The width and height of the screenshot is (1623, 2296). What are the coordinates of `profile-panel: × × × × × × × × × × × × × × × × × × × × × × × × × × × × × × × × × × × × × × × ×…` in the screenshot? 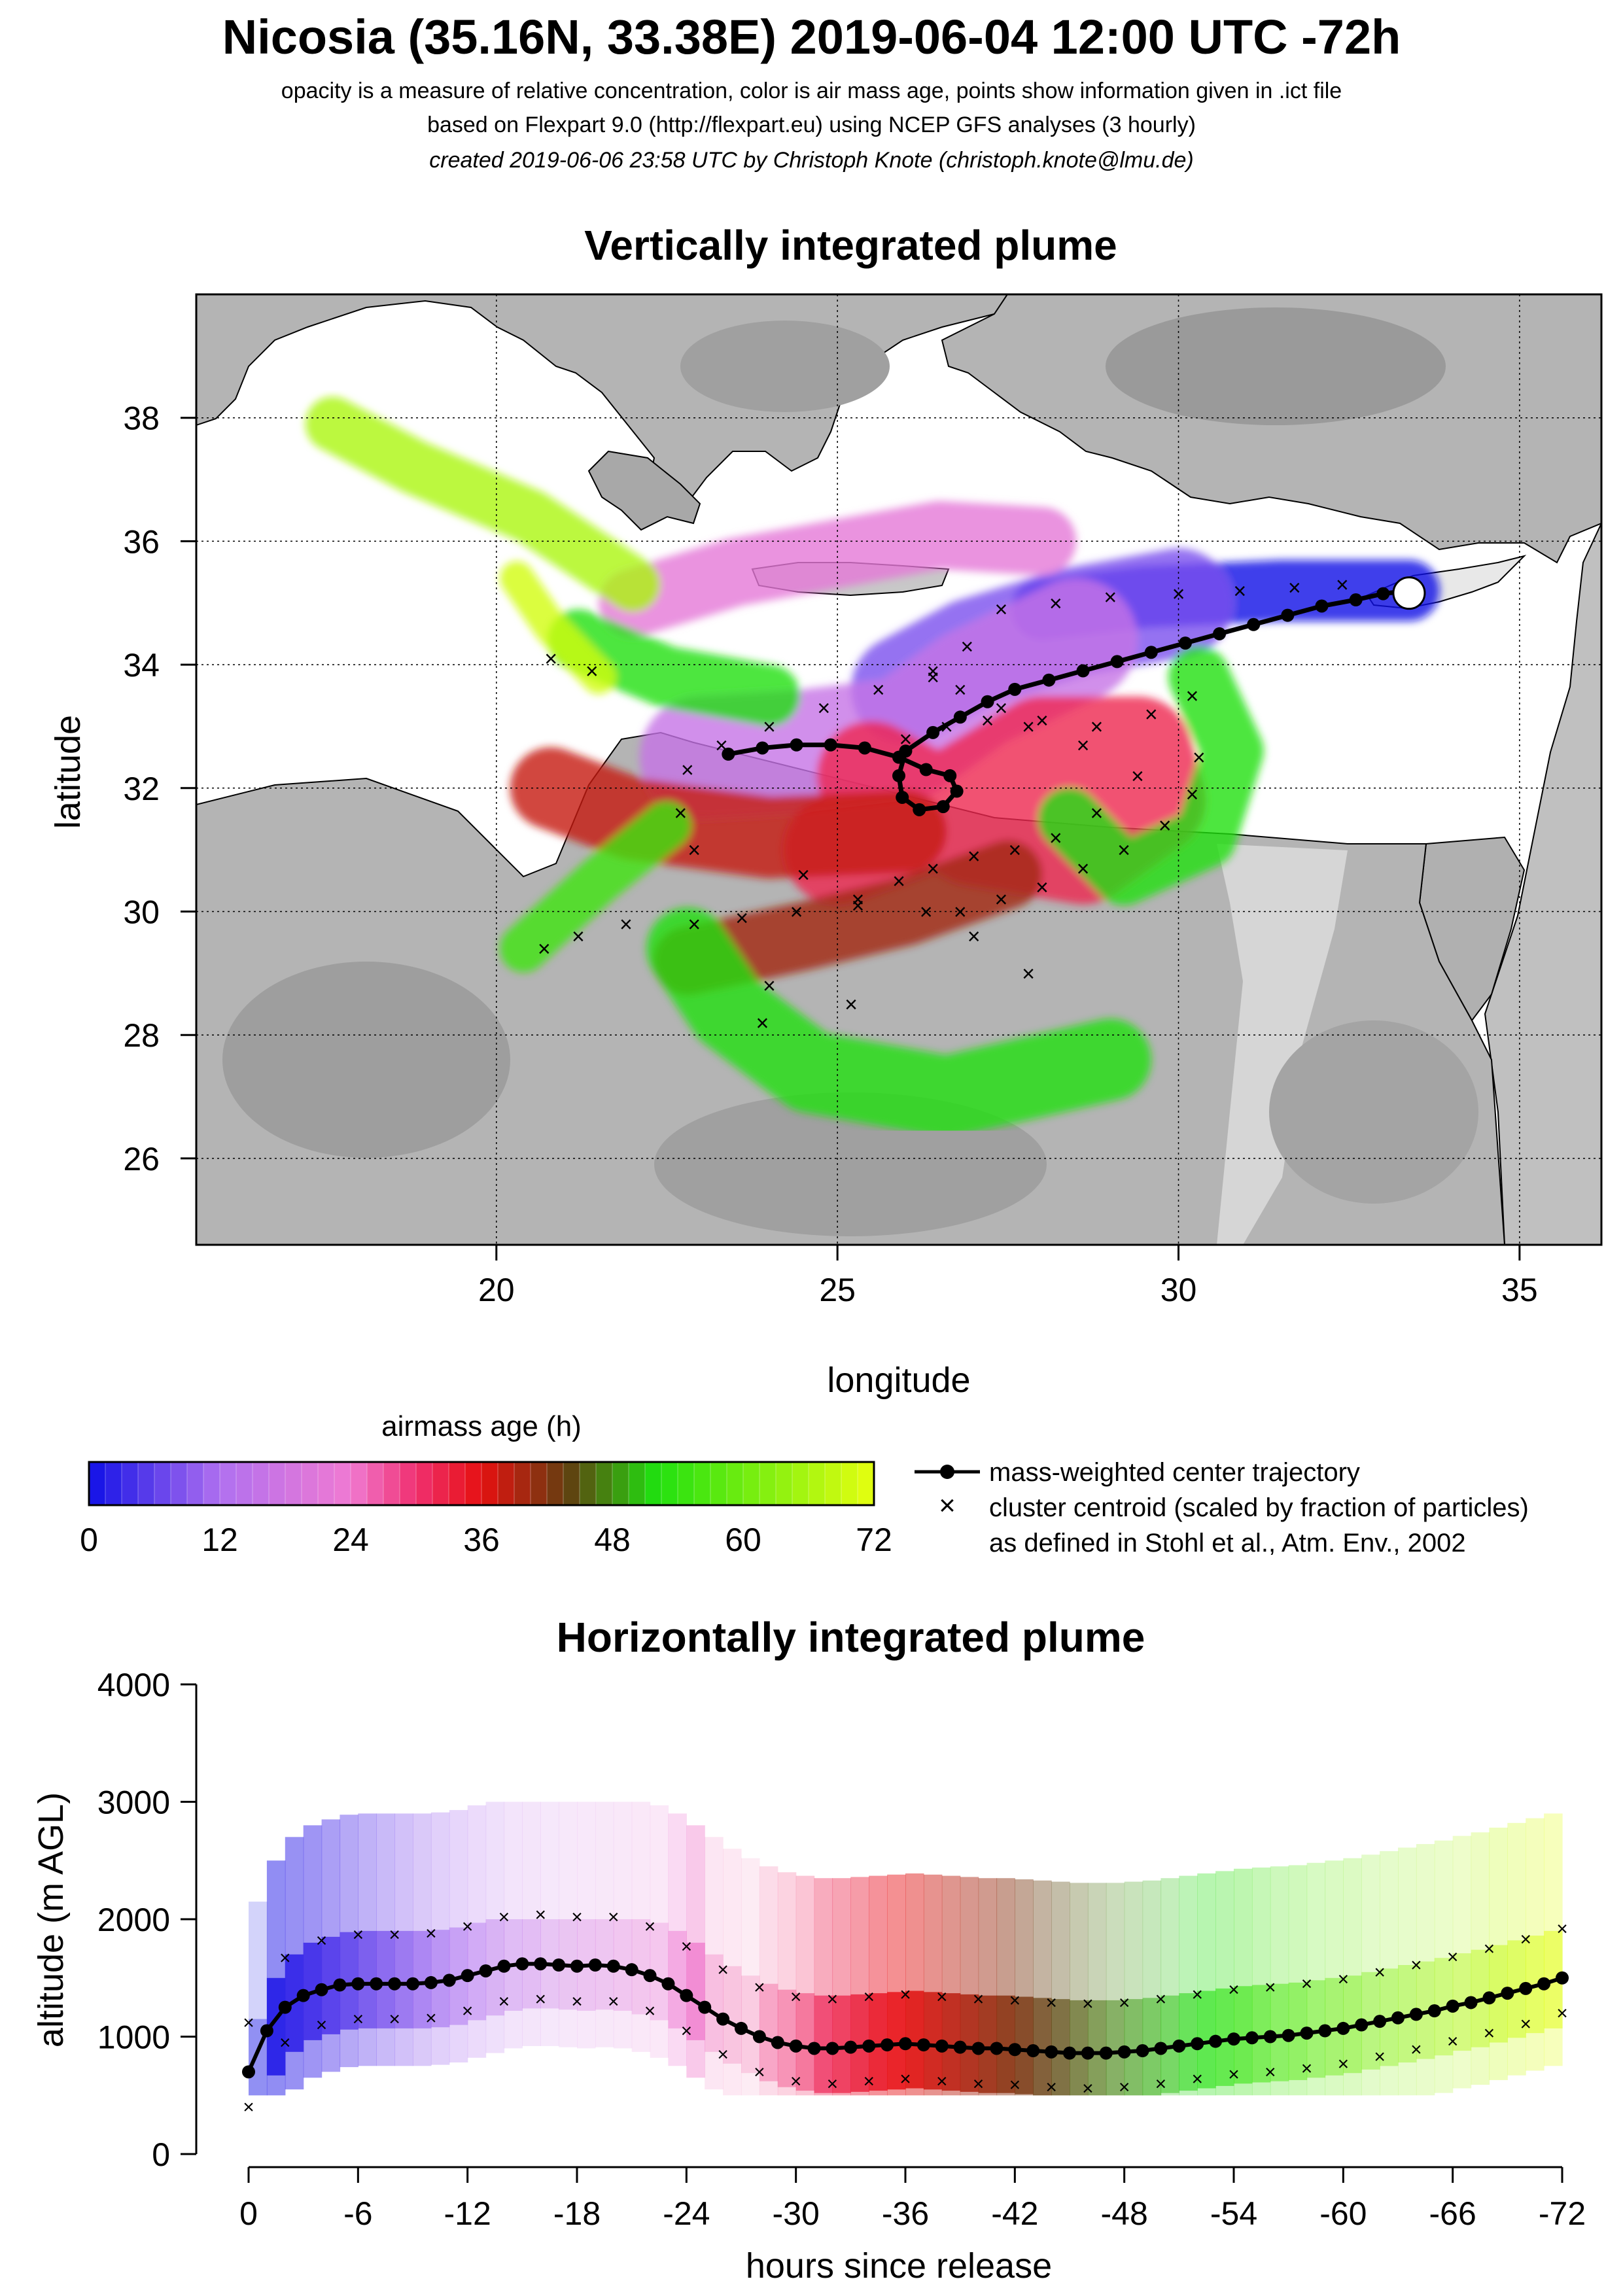 It's located at (905, 1959).